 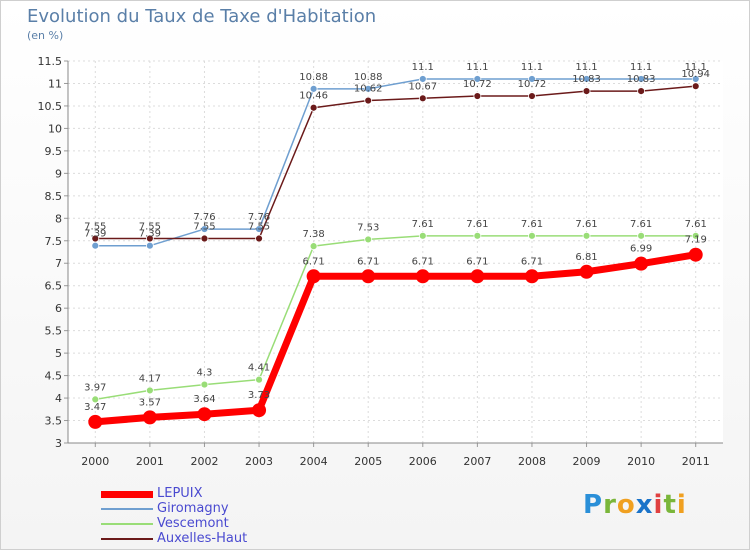 I want to click on y-tick-label: 4.5, so click(x=54, y=376).